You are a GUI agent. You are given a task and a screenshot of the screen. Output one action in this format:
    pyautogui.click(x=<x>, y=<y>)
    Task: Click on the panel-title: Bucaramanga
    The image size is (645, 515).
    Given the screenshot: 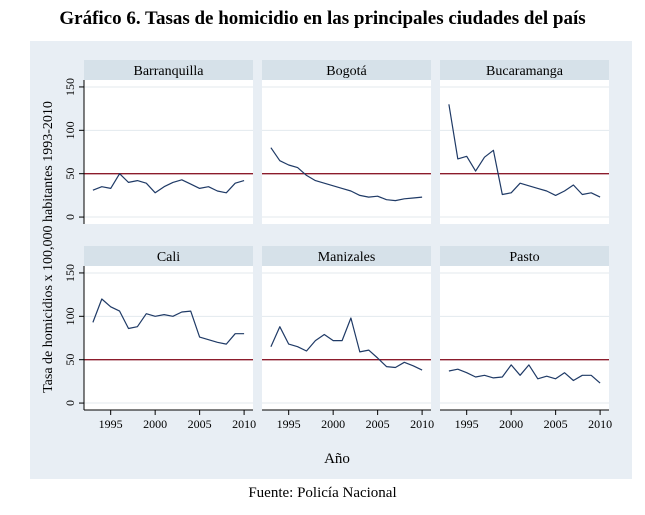 What is the action you would take?
    pyautogui.click(x=525, y=71)
    